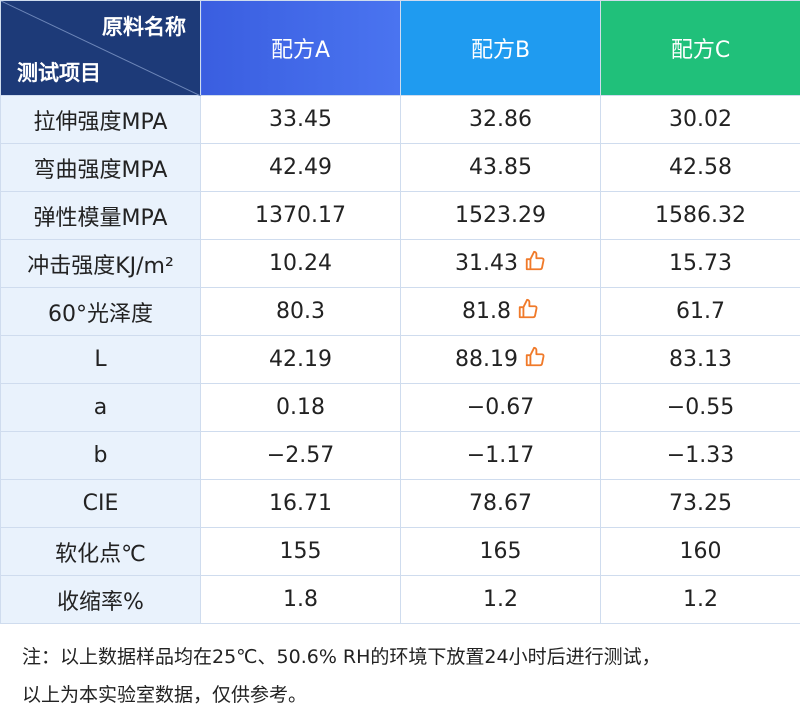 The width and height of the screenshot is (800, 724). Describe the element at coordinates (100, 266) in the screenshot. I see `cell-text: 冲击强度KJ/m²` at that location.